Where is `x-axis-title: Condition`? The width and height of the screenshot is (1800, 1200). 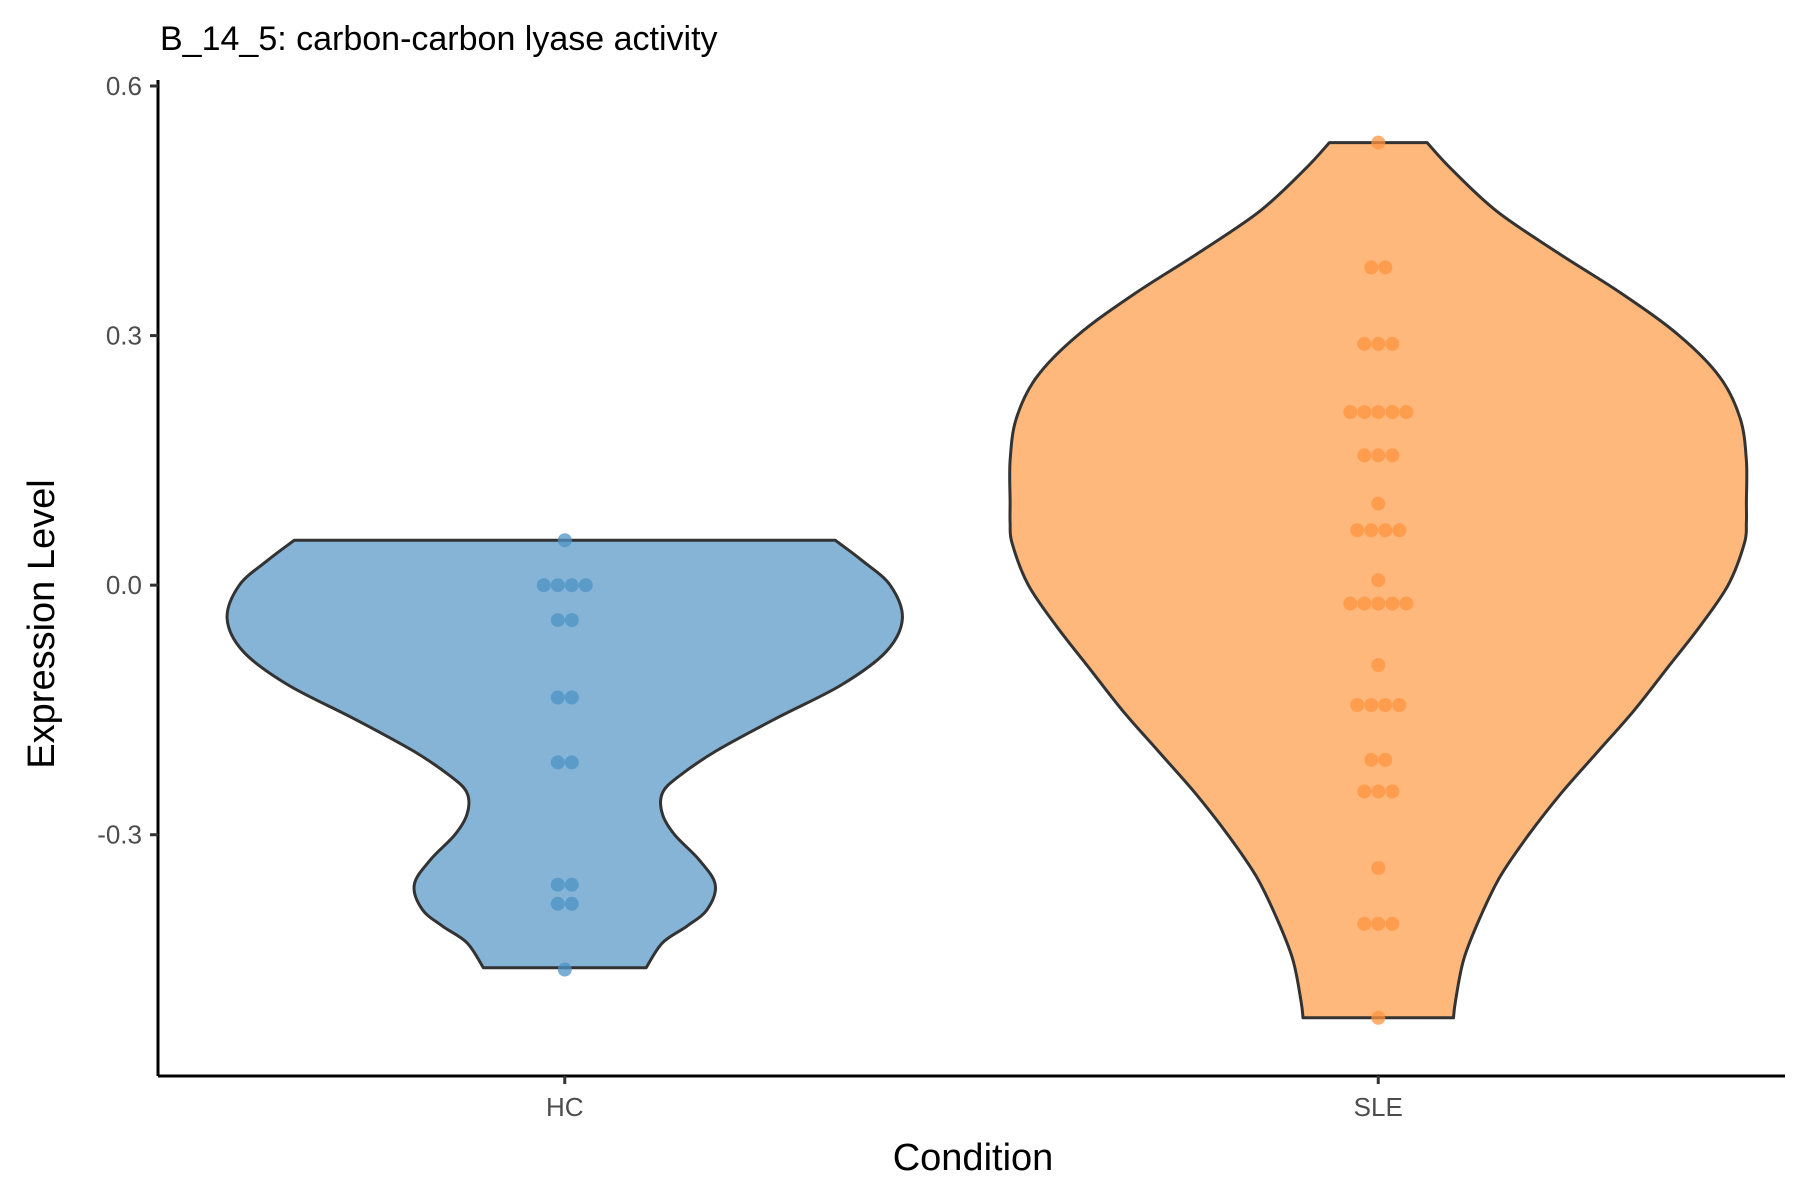
x-axis-title: Condition is located at coordinates (973, 1158).